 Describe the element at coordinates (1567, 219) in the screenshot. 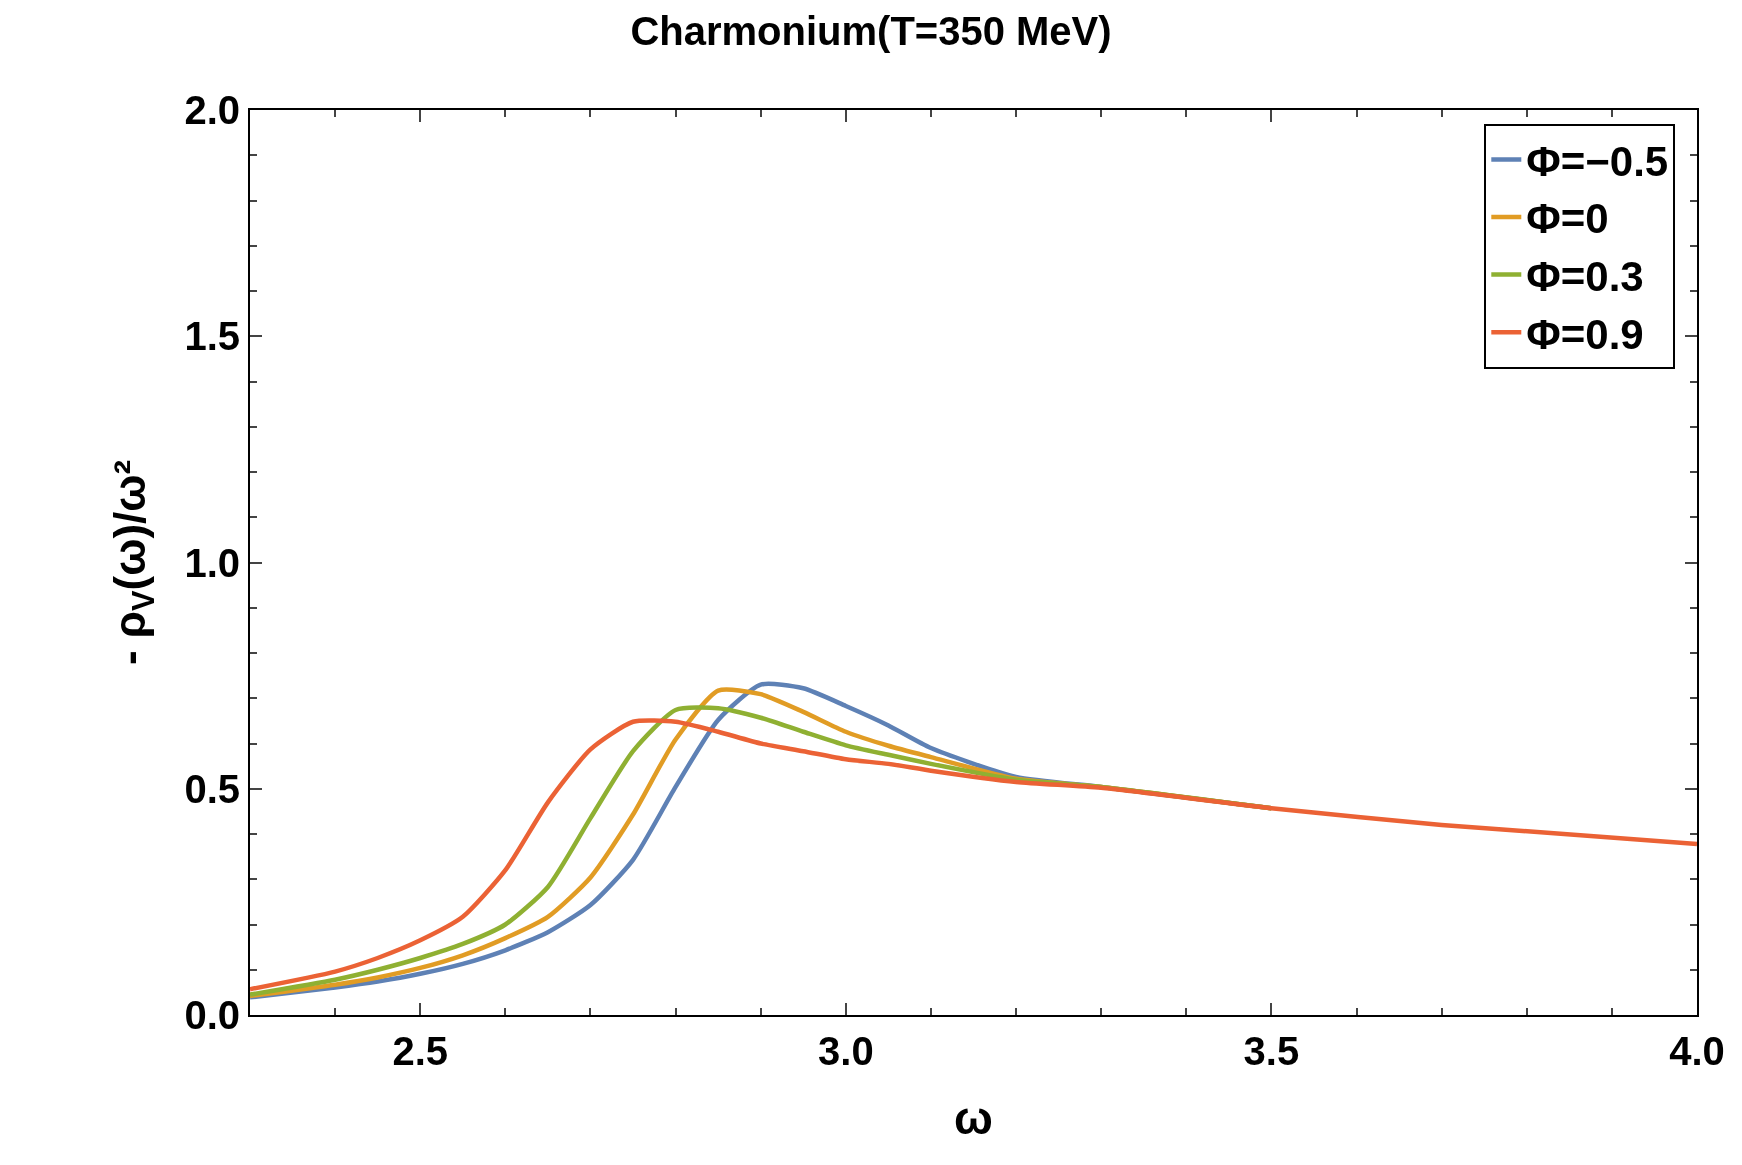

I see `legend-label: Φ=0` at that location.